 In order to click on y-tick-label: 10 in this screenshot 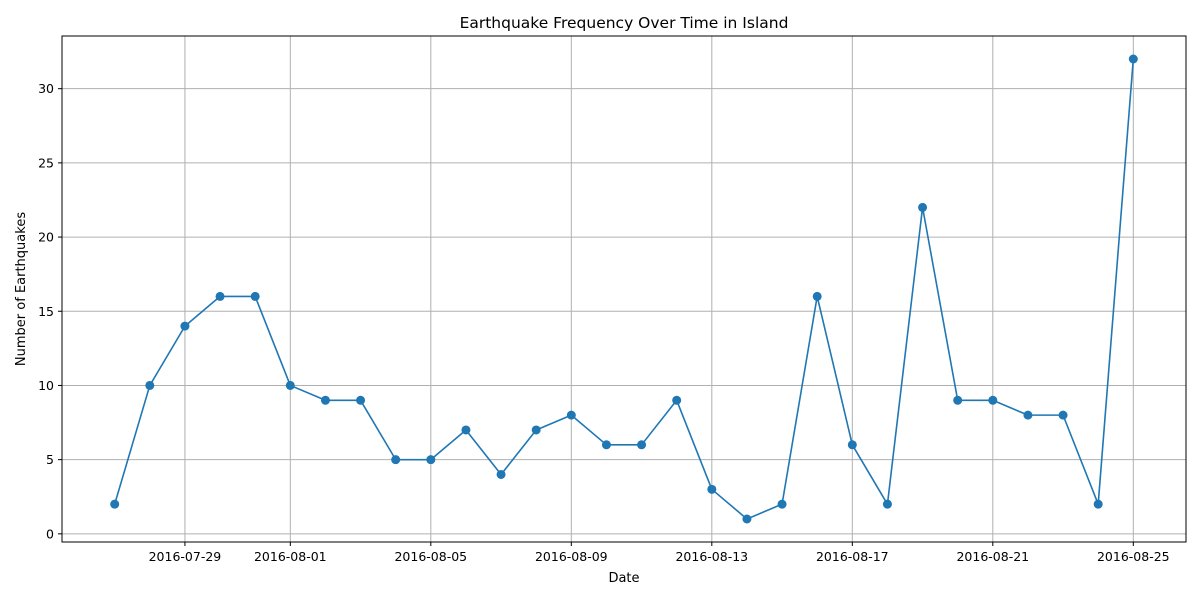, I will do `click(46, 385)`.